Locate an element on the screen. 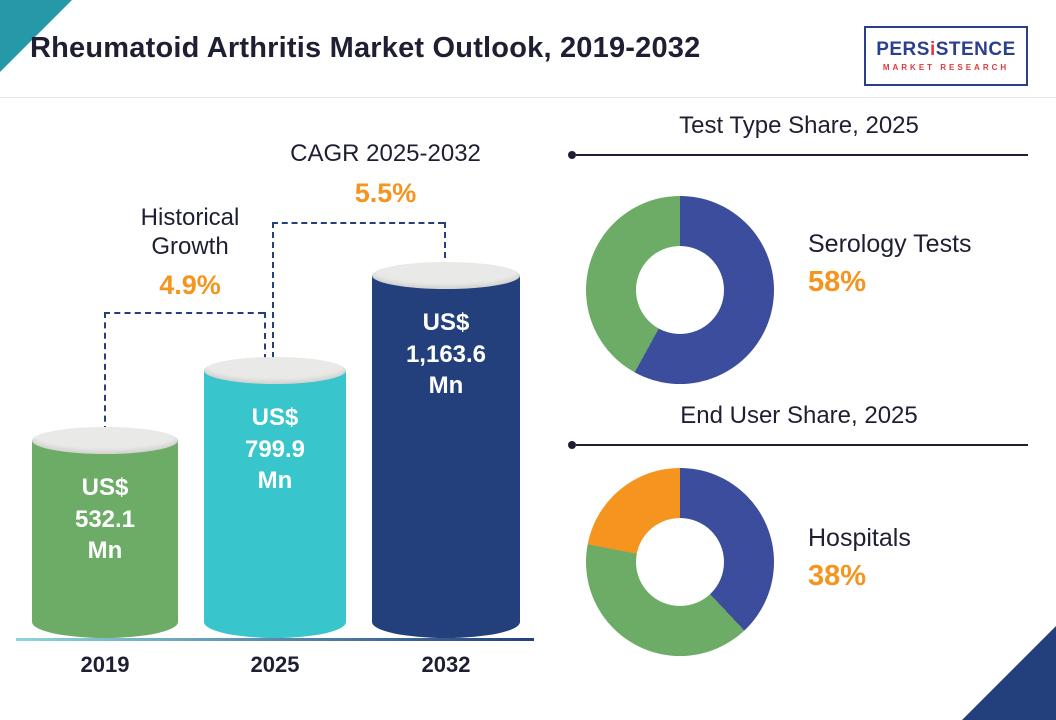  bar-2019: US$ 532.1 Mn is located at coordinates (105, 532).